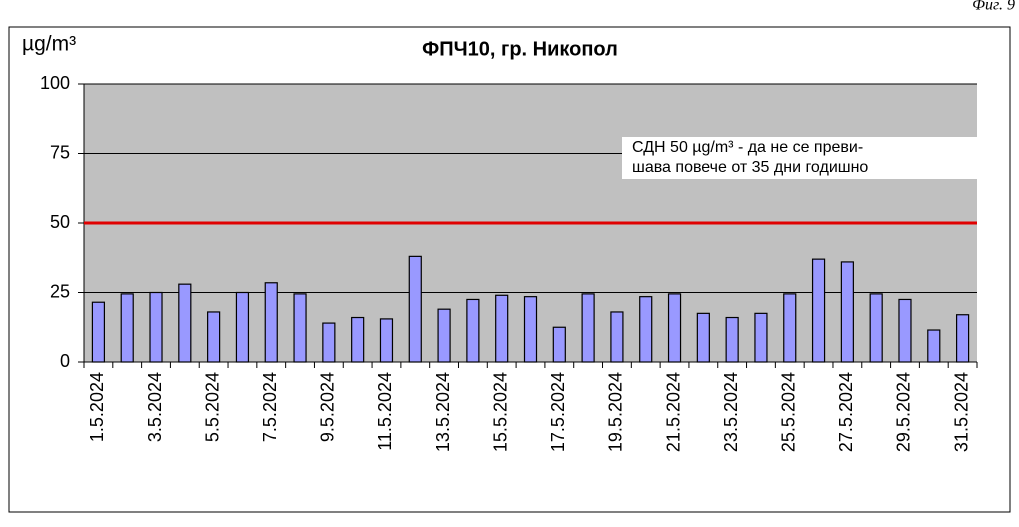 The height and width of the screenshot is (527, 1019). What do you see at coordinates (789, 412) in the screenshot?
I see `x-tick-label: 25.5.2024` at bounding box center [789, 412].